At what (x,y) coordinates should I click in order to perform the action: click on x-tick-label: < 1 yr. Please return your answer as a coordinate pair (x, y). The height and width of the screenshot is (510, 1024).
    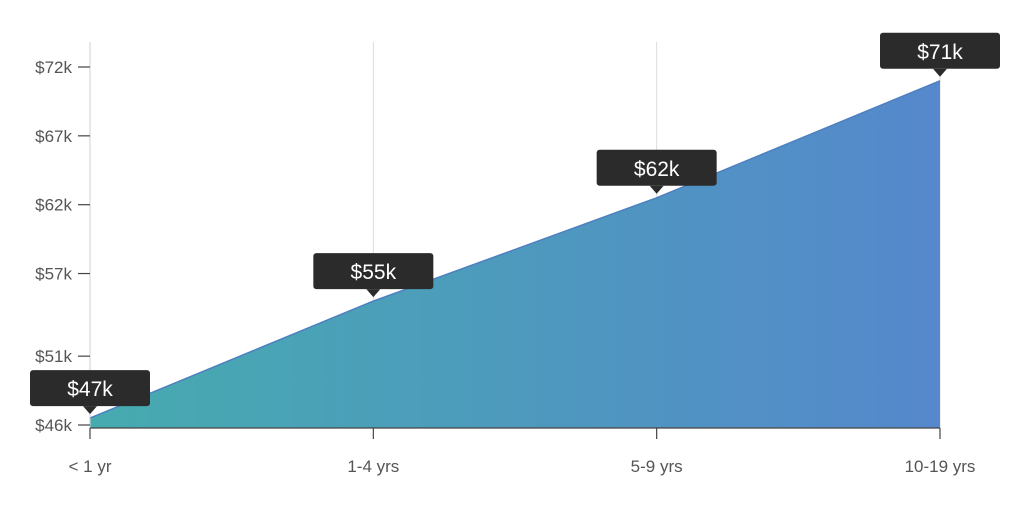
    Looking at the image, I should click on (90, 466).